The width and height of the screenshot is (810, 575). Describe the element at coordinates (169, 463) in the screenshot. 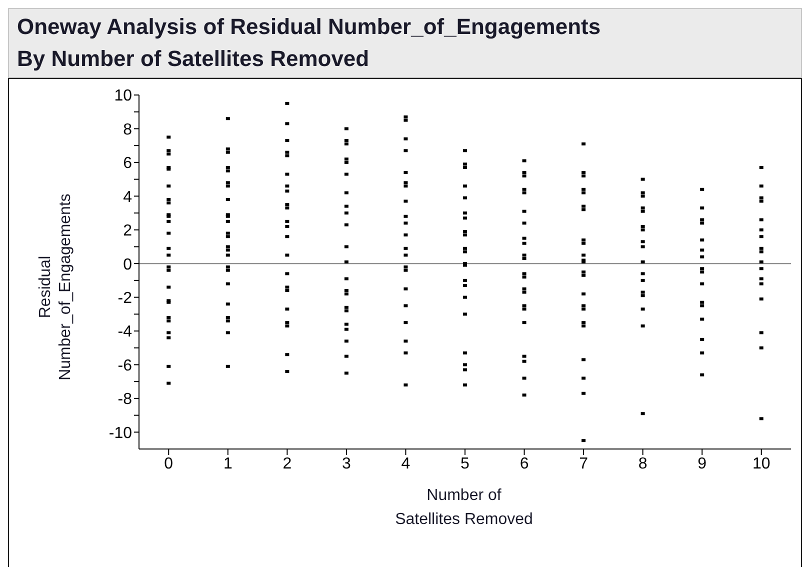

I see `x-tick-label: 0` at that location.